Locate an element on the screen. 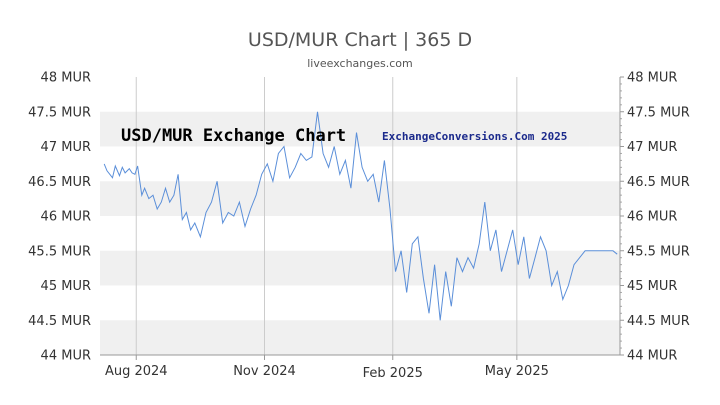 The width and height of the screenshot is (720, 405). y-tick-label-right: 46.5 MUR is located at coordinates (658, 182).